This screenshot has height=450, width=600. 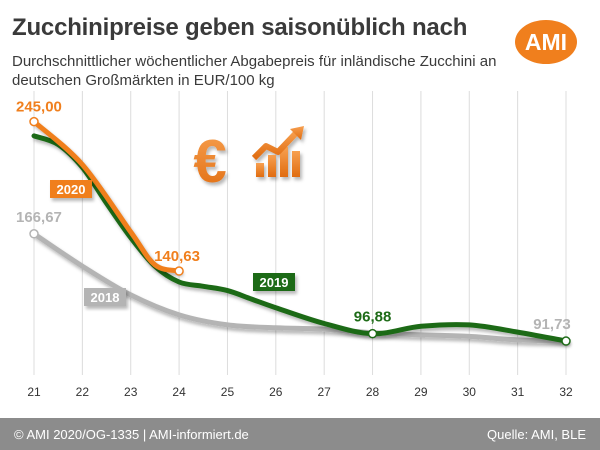 What do you see at coordinates (552, 324) in the screenshot?
I see `data-label: 91,73` at bounding box center [552, 324].